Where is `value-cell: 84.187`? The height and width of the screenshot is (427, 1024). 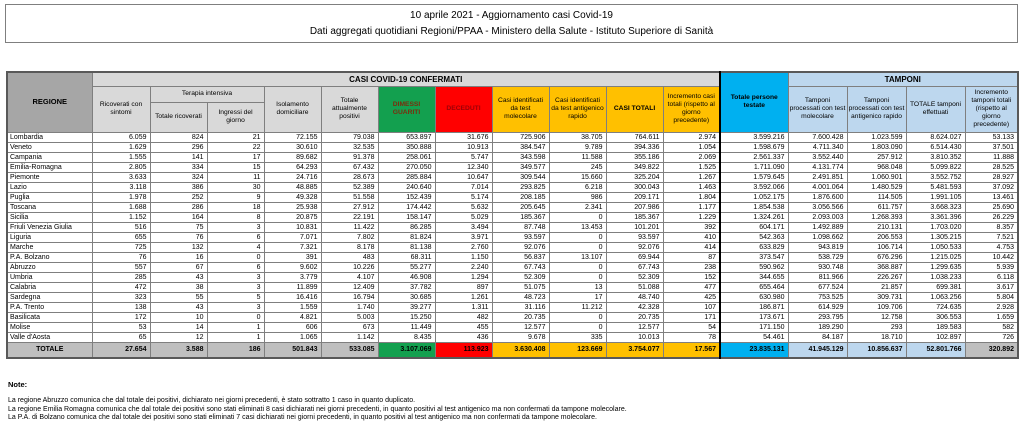
value-cell: 84.187 is located at coordinates (817, 337).